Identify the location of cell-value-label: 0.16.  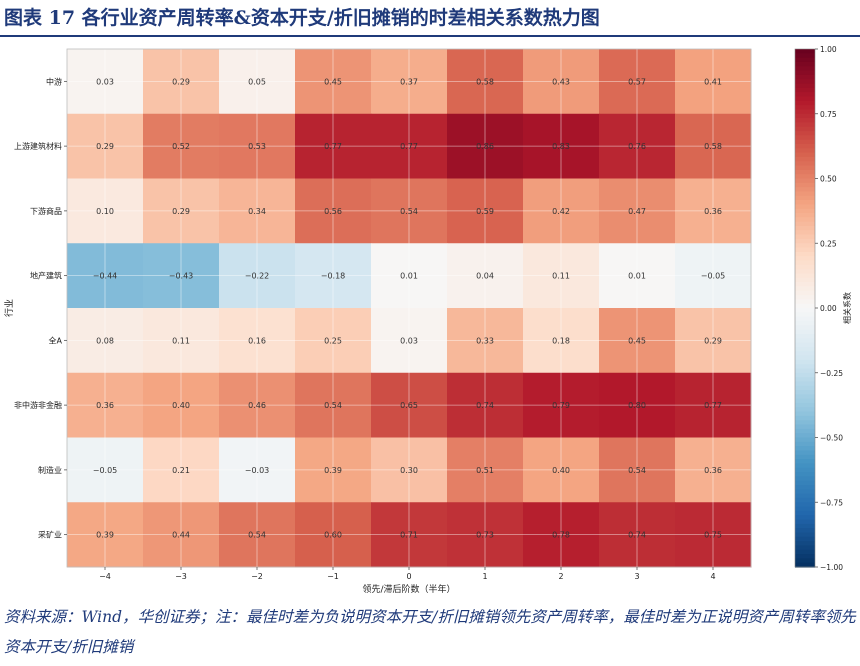
(257, 340).